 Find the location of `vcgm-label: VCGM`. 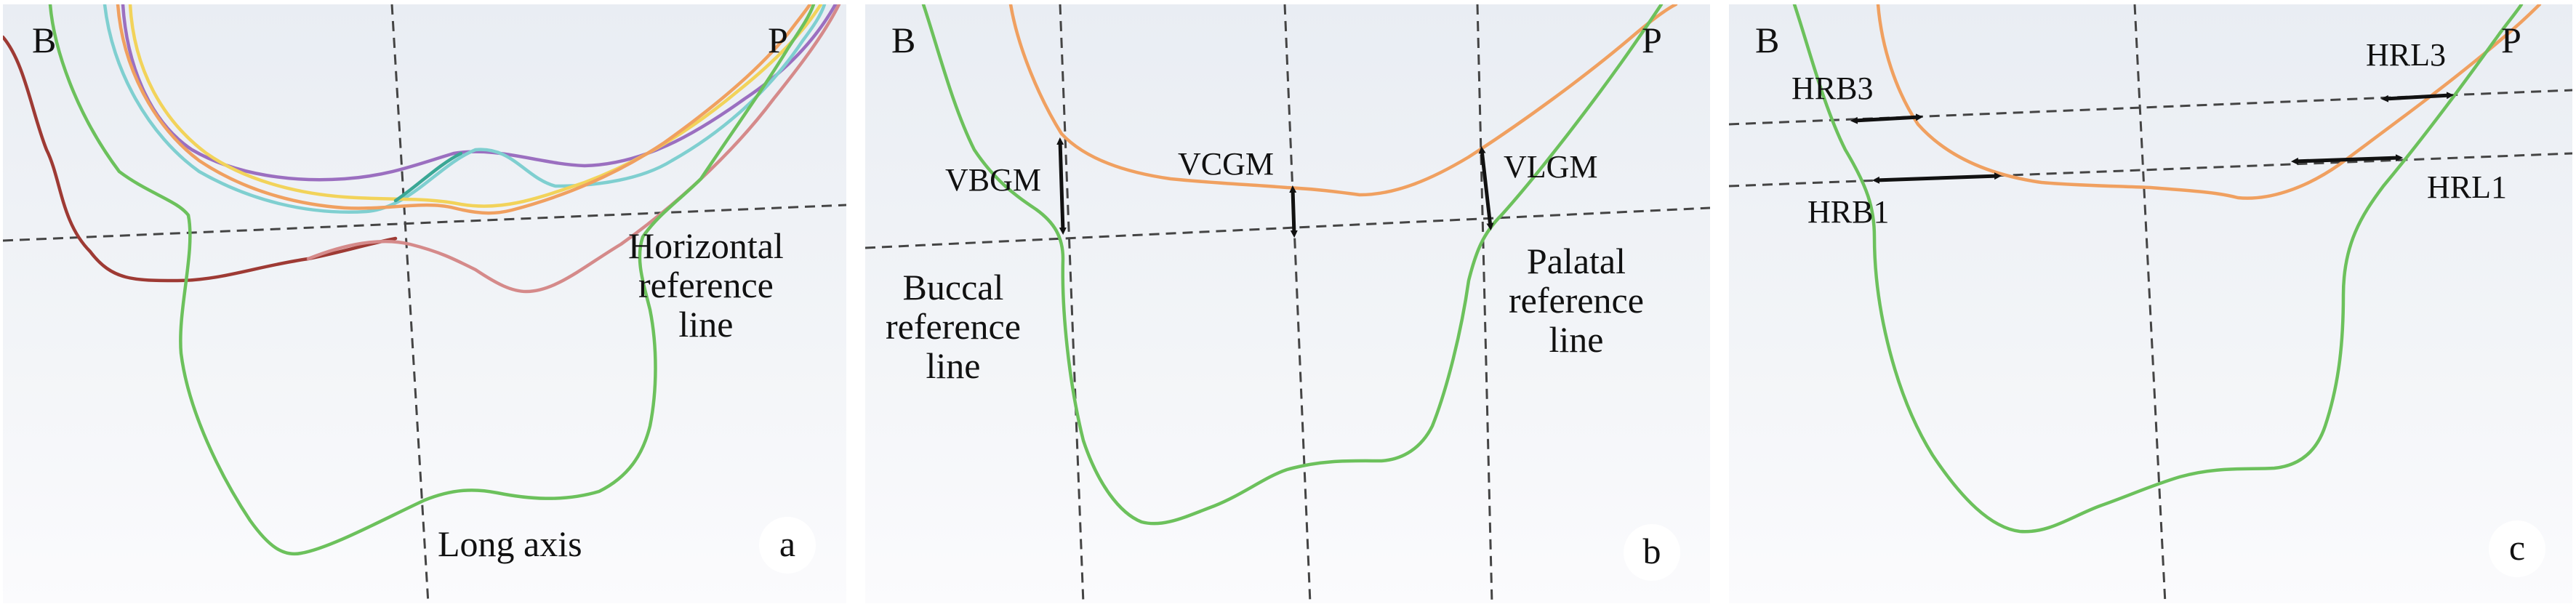

vcgm-label: VCGM is located at coordinates (1226, 164).